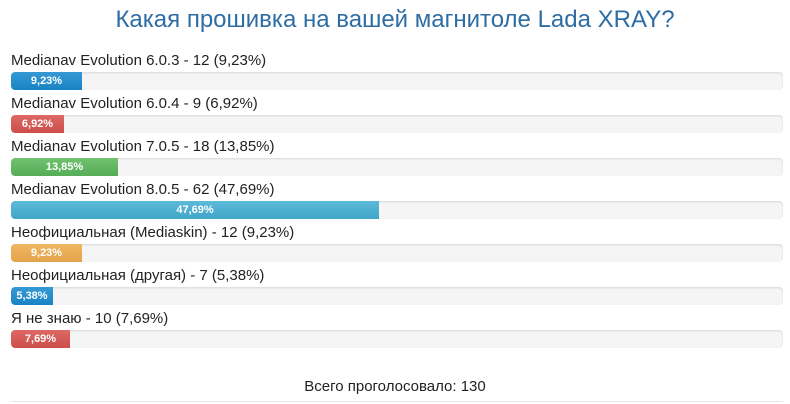 This screenshot has width=790, height=404. What do you see at coordinates (143, 146) in the screenshot?
I see `option-label: Medianav Evolution 7.0.5 - 18 (13,85%)` at bounding box center [143, 146].